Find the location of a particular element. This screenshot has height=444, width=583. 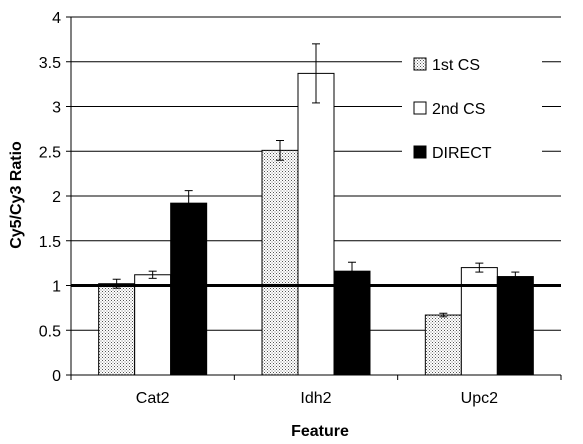

x-tick-label: Idh2 is located at coordinates (315, 398).